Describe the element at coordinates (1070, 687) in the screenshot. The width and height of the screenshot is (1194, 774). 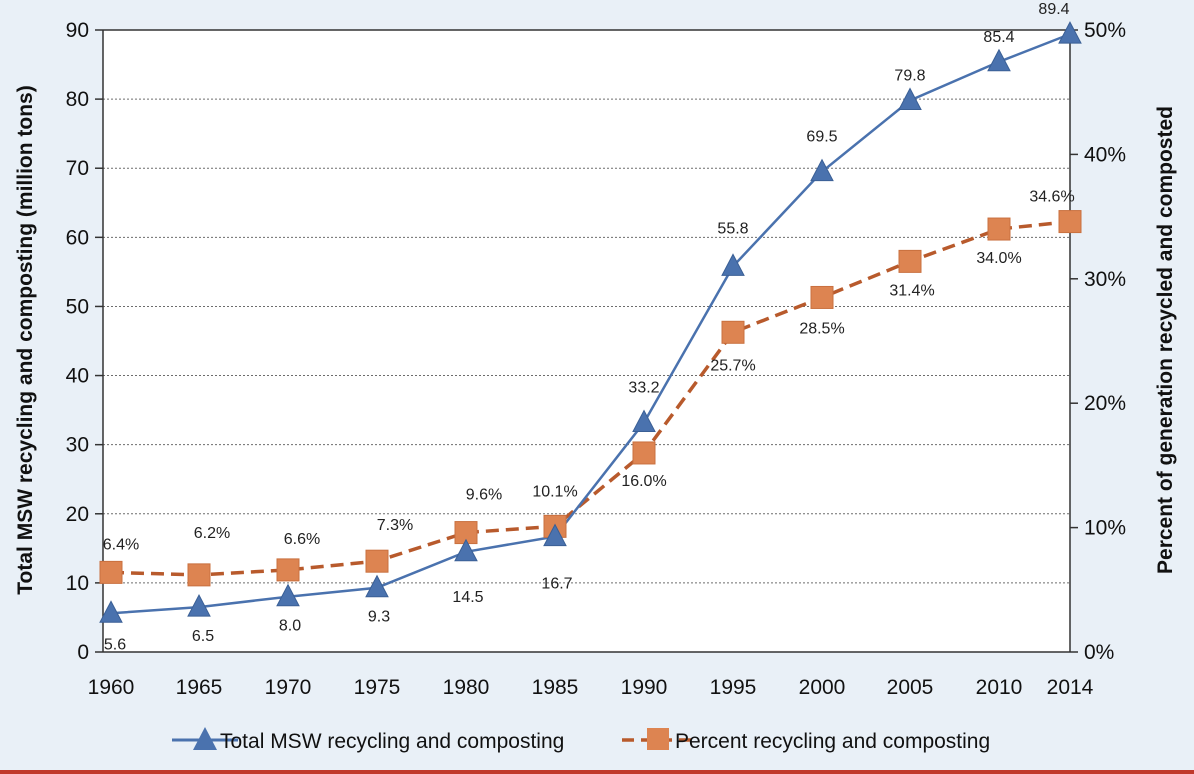
I see `x-tick-label: 2014` at that location.